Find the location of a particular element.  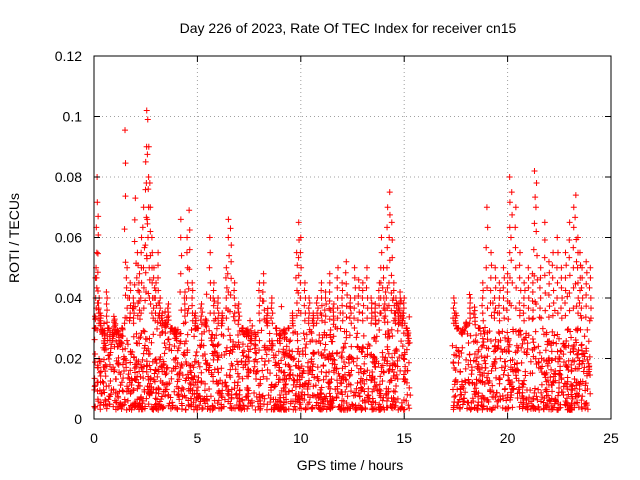

y-tick-label: 0.08 is located at coordinates (68, 177).